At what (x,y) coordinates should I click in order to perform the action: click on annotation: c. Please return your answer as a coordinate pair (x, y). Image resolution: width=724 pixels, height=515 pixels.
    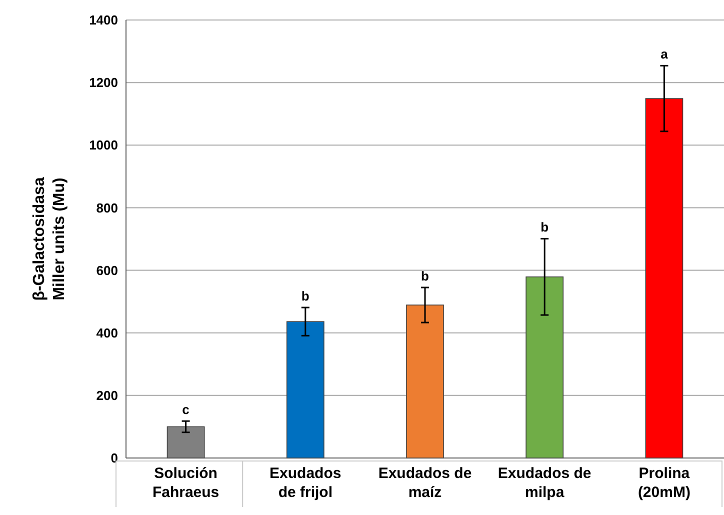
    Looking at the image, I should click on (186, 410).